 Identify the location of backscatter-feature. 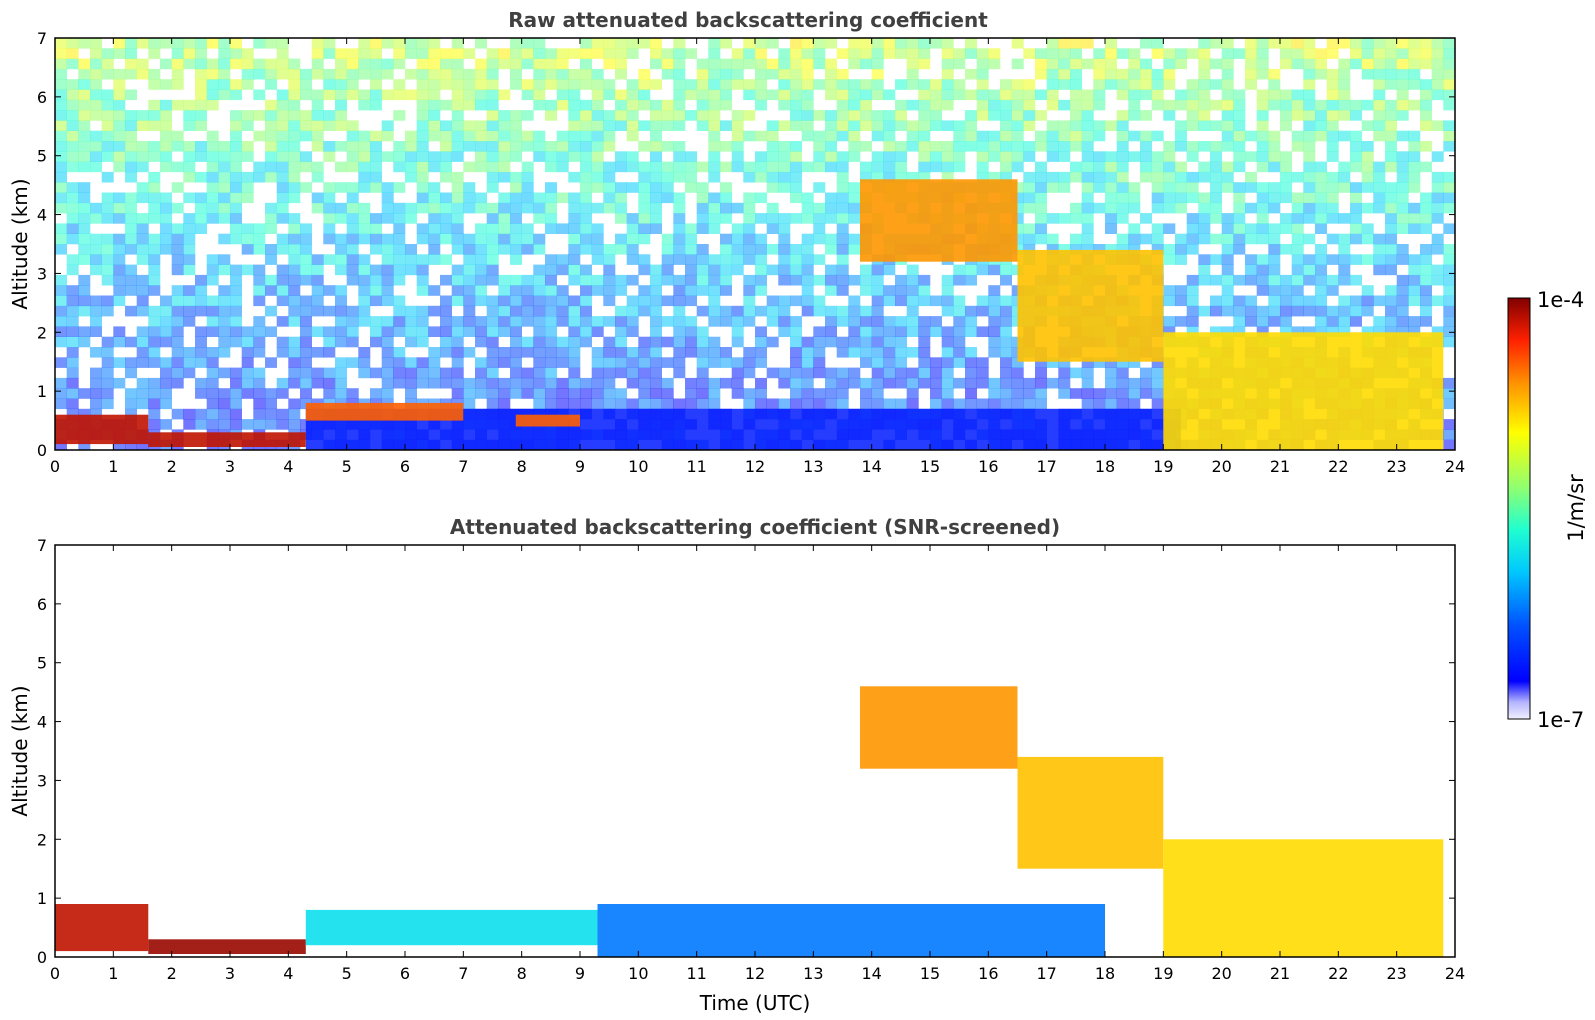
(384, 411).